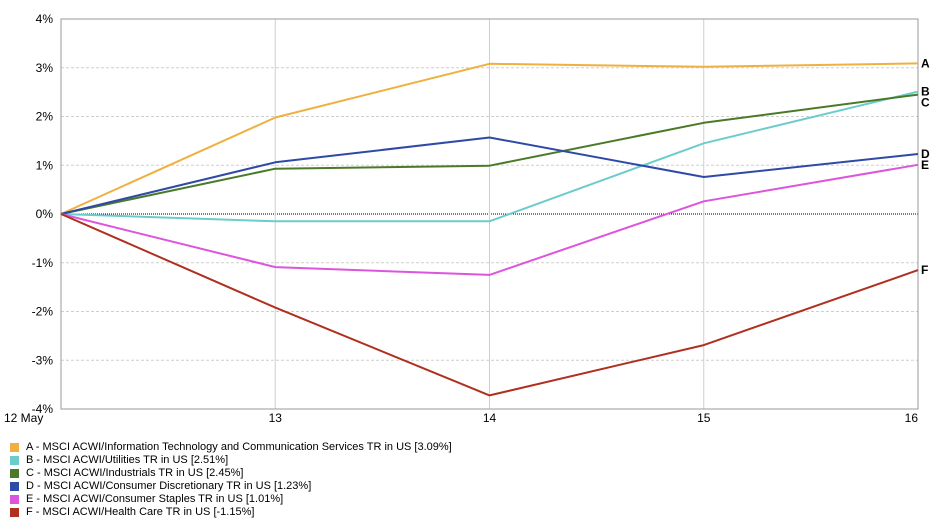 This screenshot has width=940, height=529. What do you see at coordinates (461, 418) in the screenshot?
I see `x-tick-labels: 12 May 13 14 15 16` at bounding box center [461, 418].